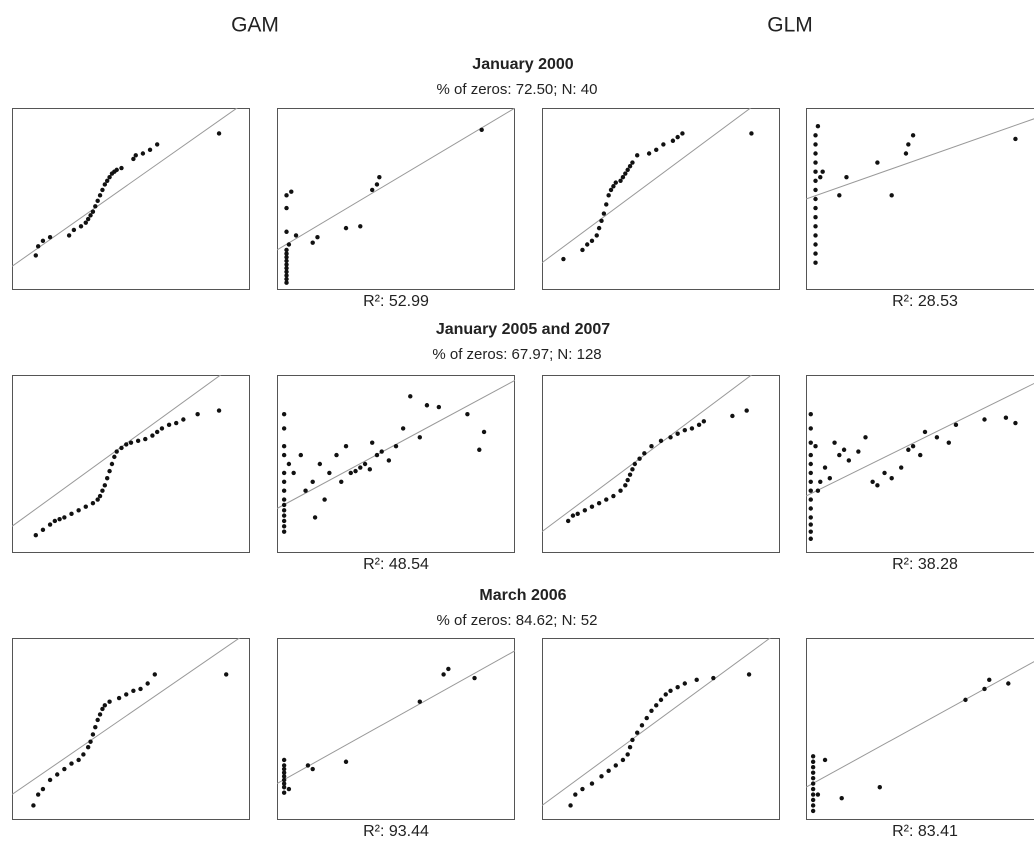 This screenshot has width=1034, height=855. Describe the element at coordinates (925, 301) in the screenshot. I see `r2-label: R²: 28.53` at that location.